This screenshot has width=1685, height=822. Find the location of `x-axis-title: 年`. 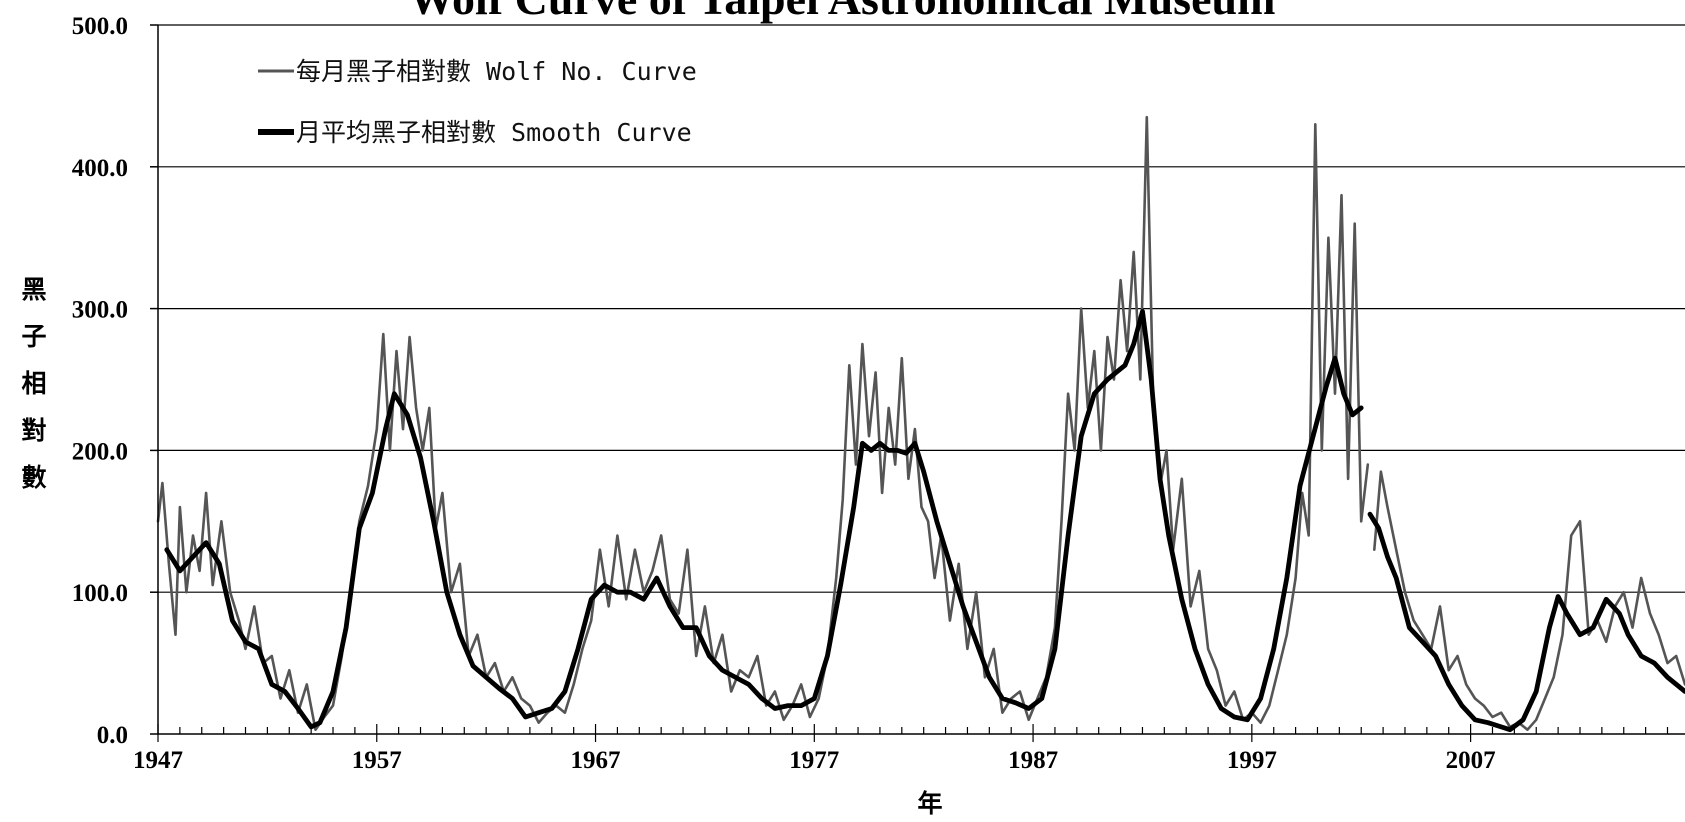

x-axis-title: 年 is located at coordinates (929, 803).